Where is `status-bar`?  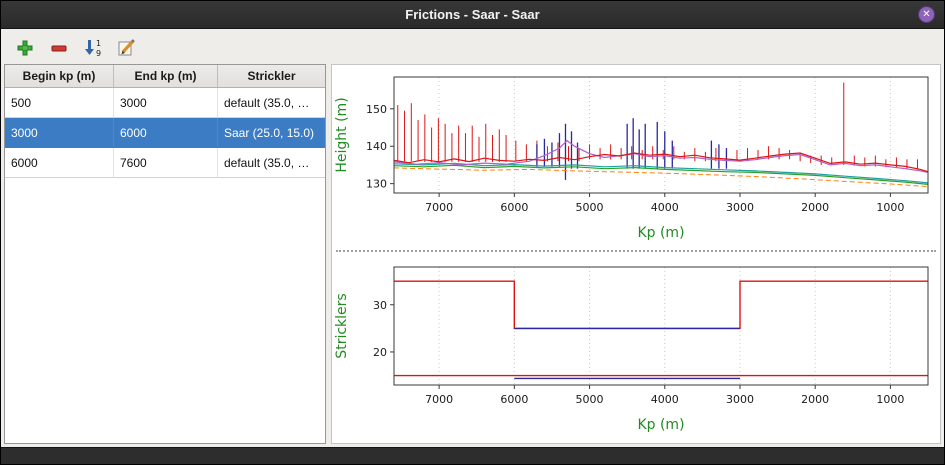 status-bar is located at coordinates (472, 455).